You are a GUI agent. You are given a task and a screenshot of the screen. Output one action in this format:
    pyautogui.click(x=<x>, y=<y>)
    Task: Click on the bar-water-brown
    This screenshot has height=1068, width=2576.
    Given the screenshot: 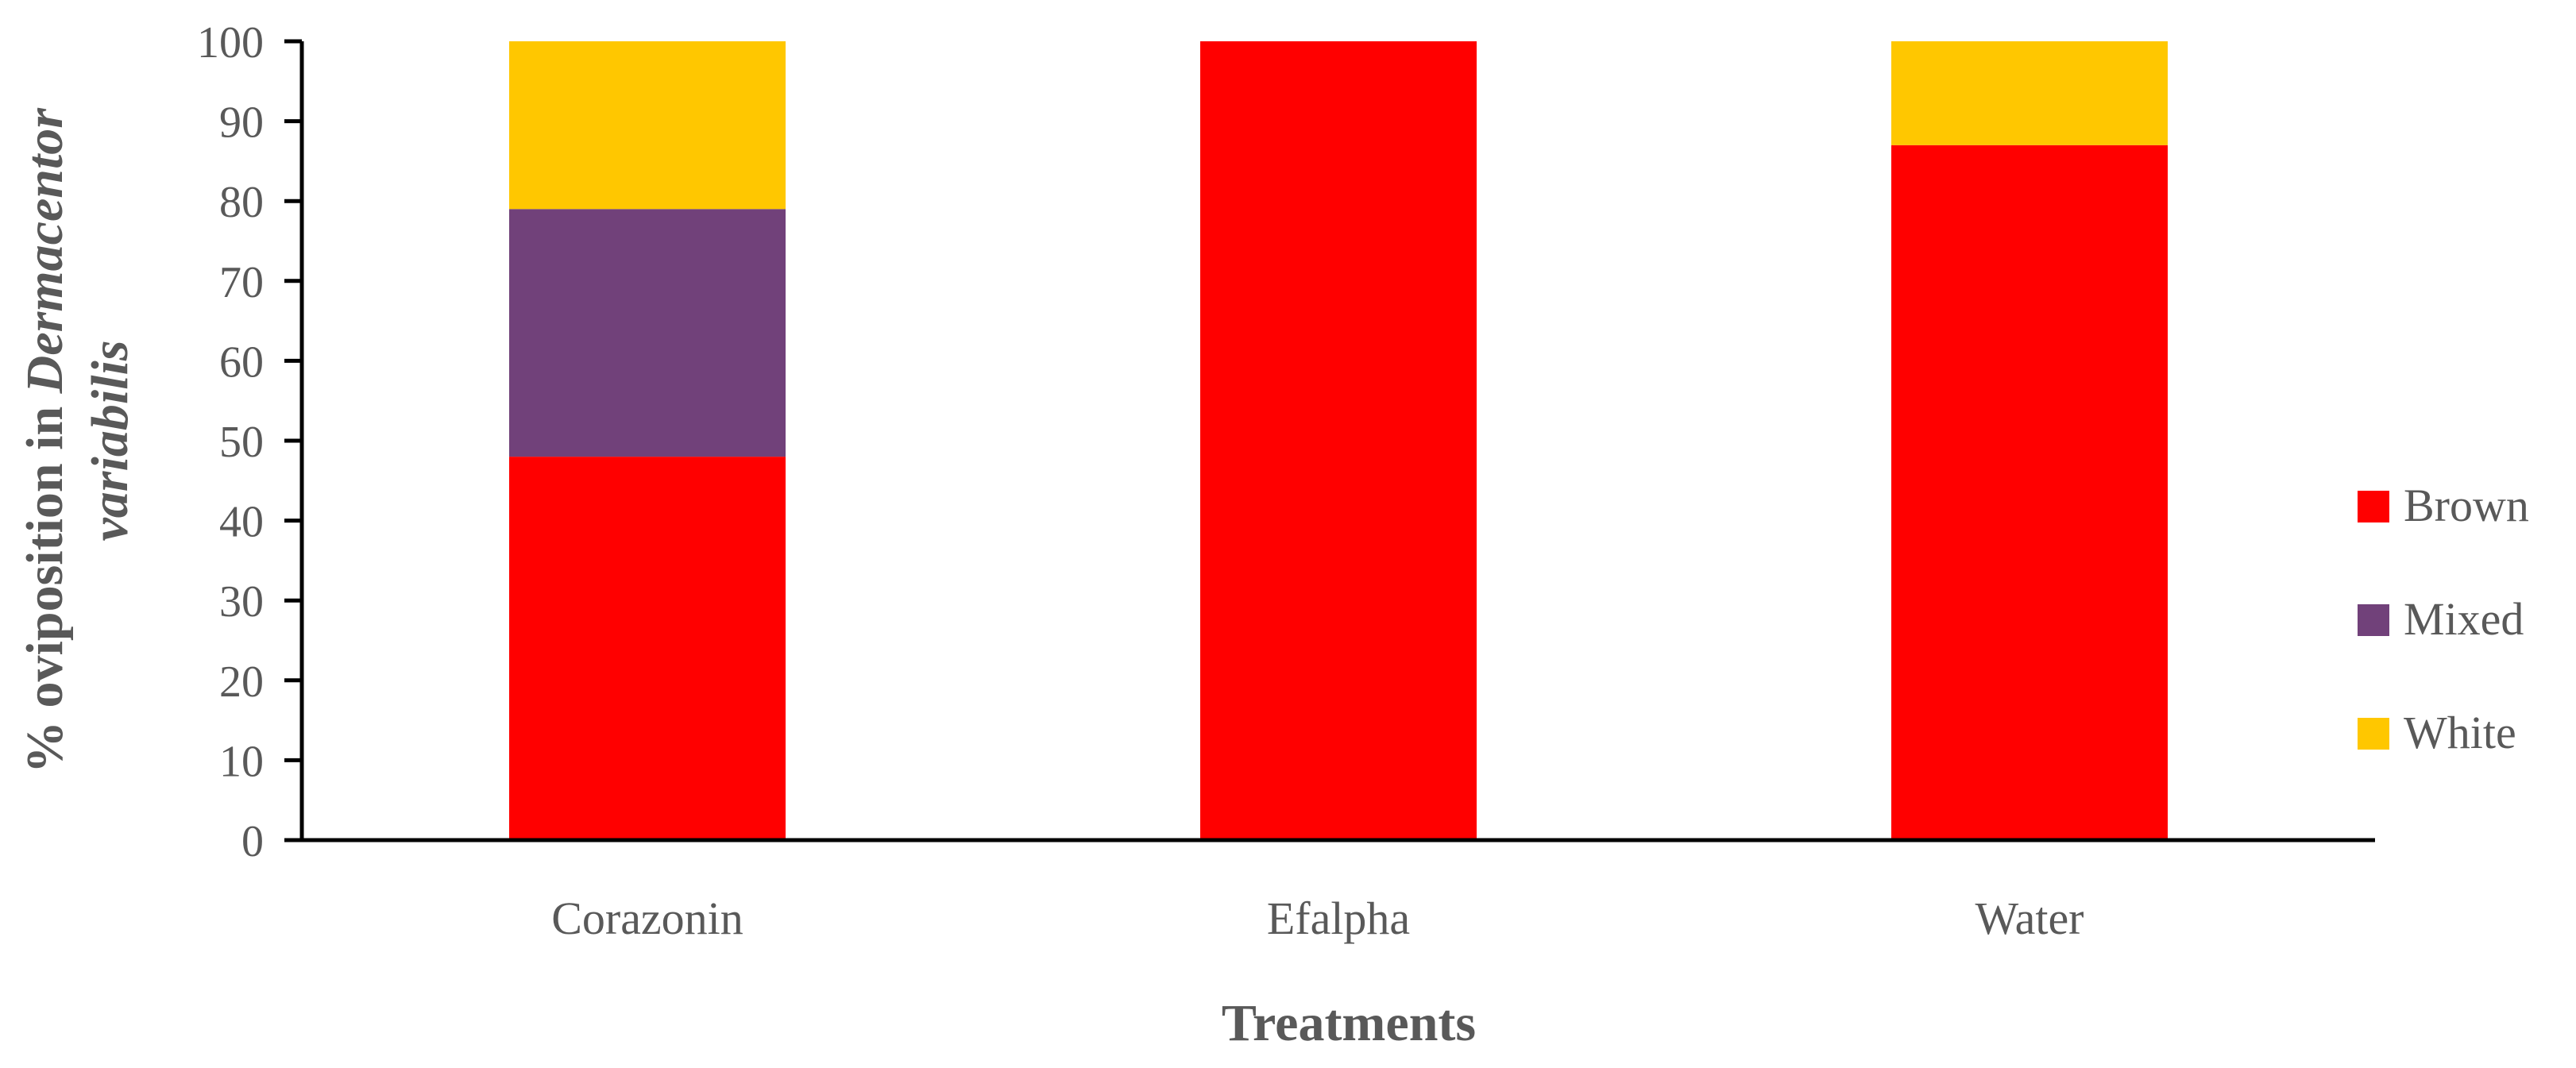 What is the action you would take?
    pyautogui.click(x=2030, y=492)
    